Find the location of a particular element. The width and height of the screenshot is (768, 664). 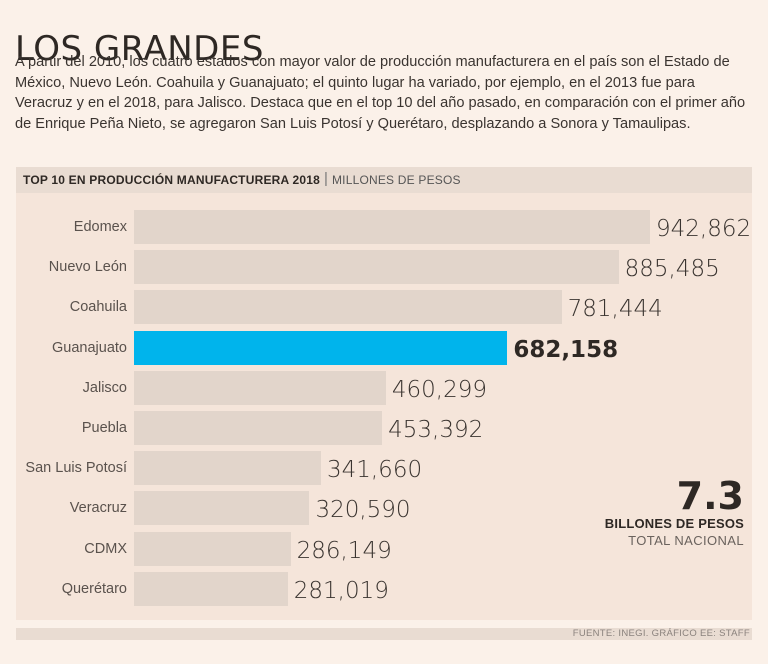

chart-title: TOP 10 EN PRODUCCIÓN MANUFACTURERA 2018 is located at coordinates (171, 180).